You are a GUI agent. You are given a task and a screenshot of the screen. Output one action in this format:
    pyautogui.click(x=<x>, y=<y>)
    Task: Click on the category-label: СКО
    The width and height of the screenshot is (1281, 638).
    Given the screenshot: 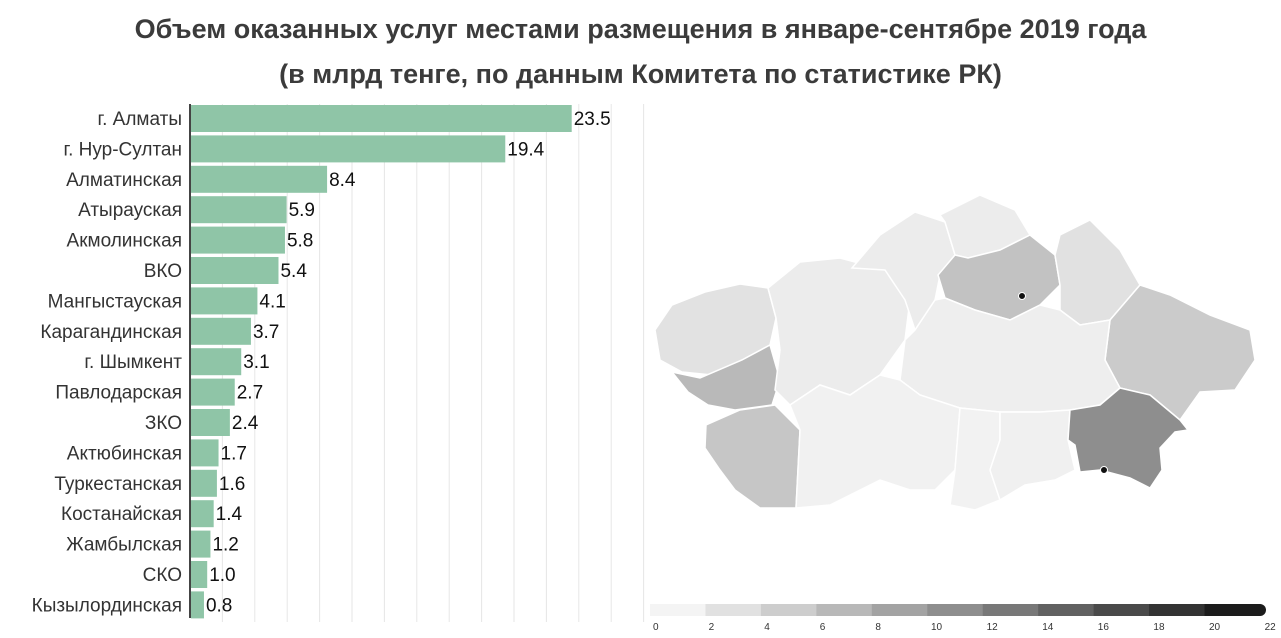 What is the action you would take?
    pyautogui.click(x=162, y=575)
    